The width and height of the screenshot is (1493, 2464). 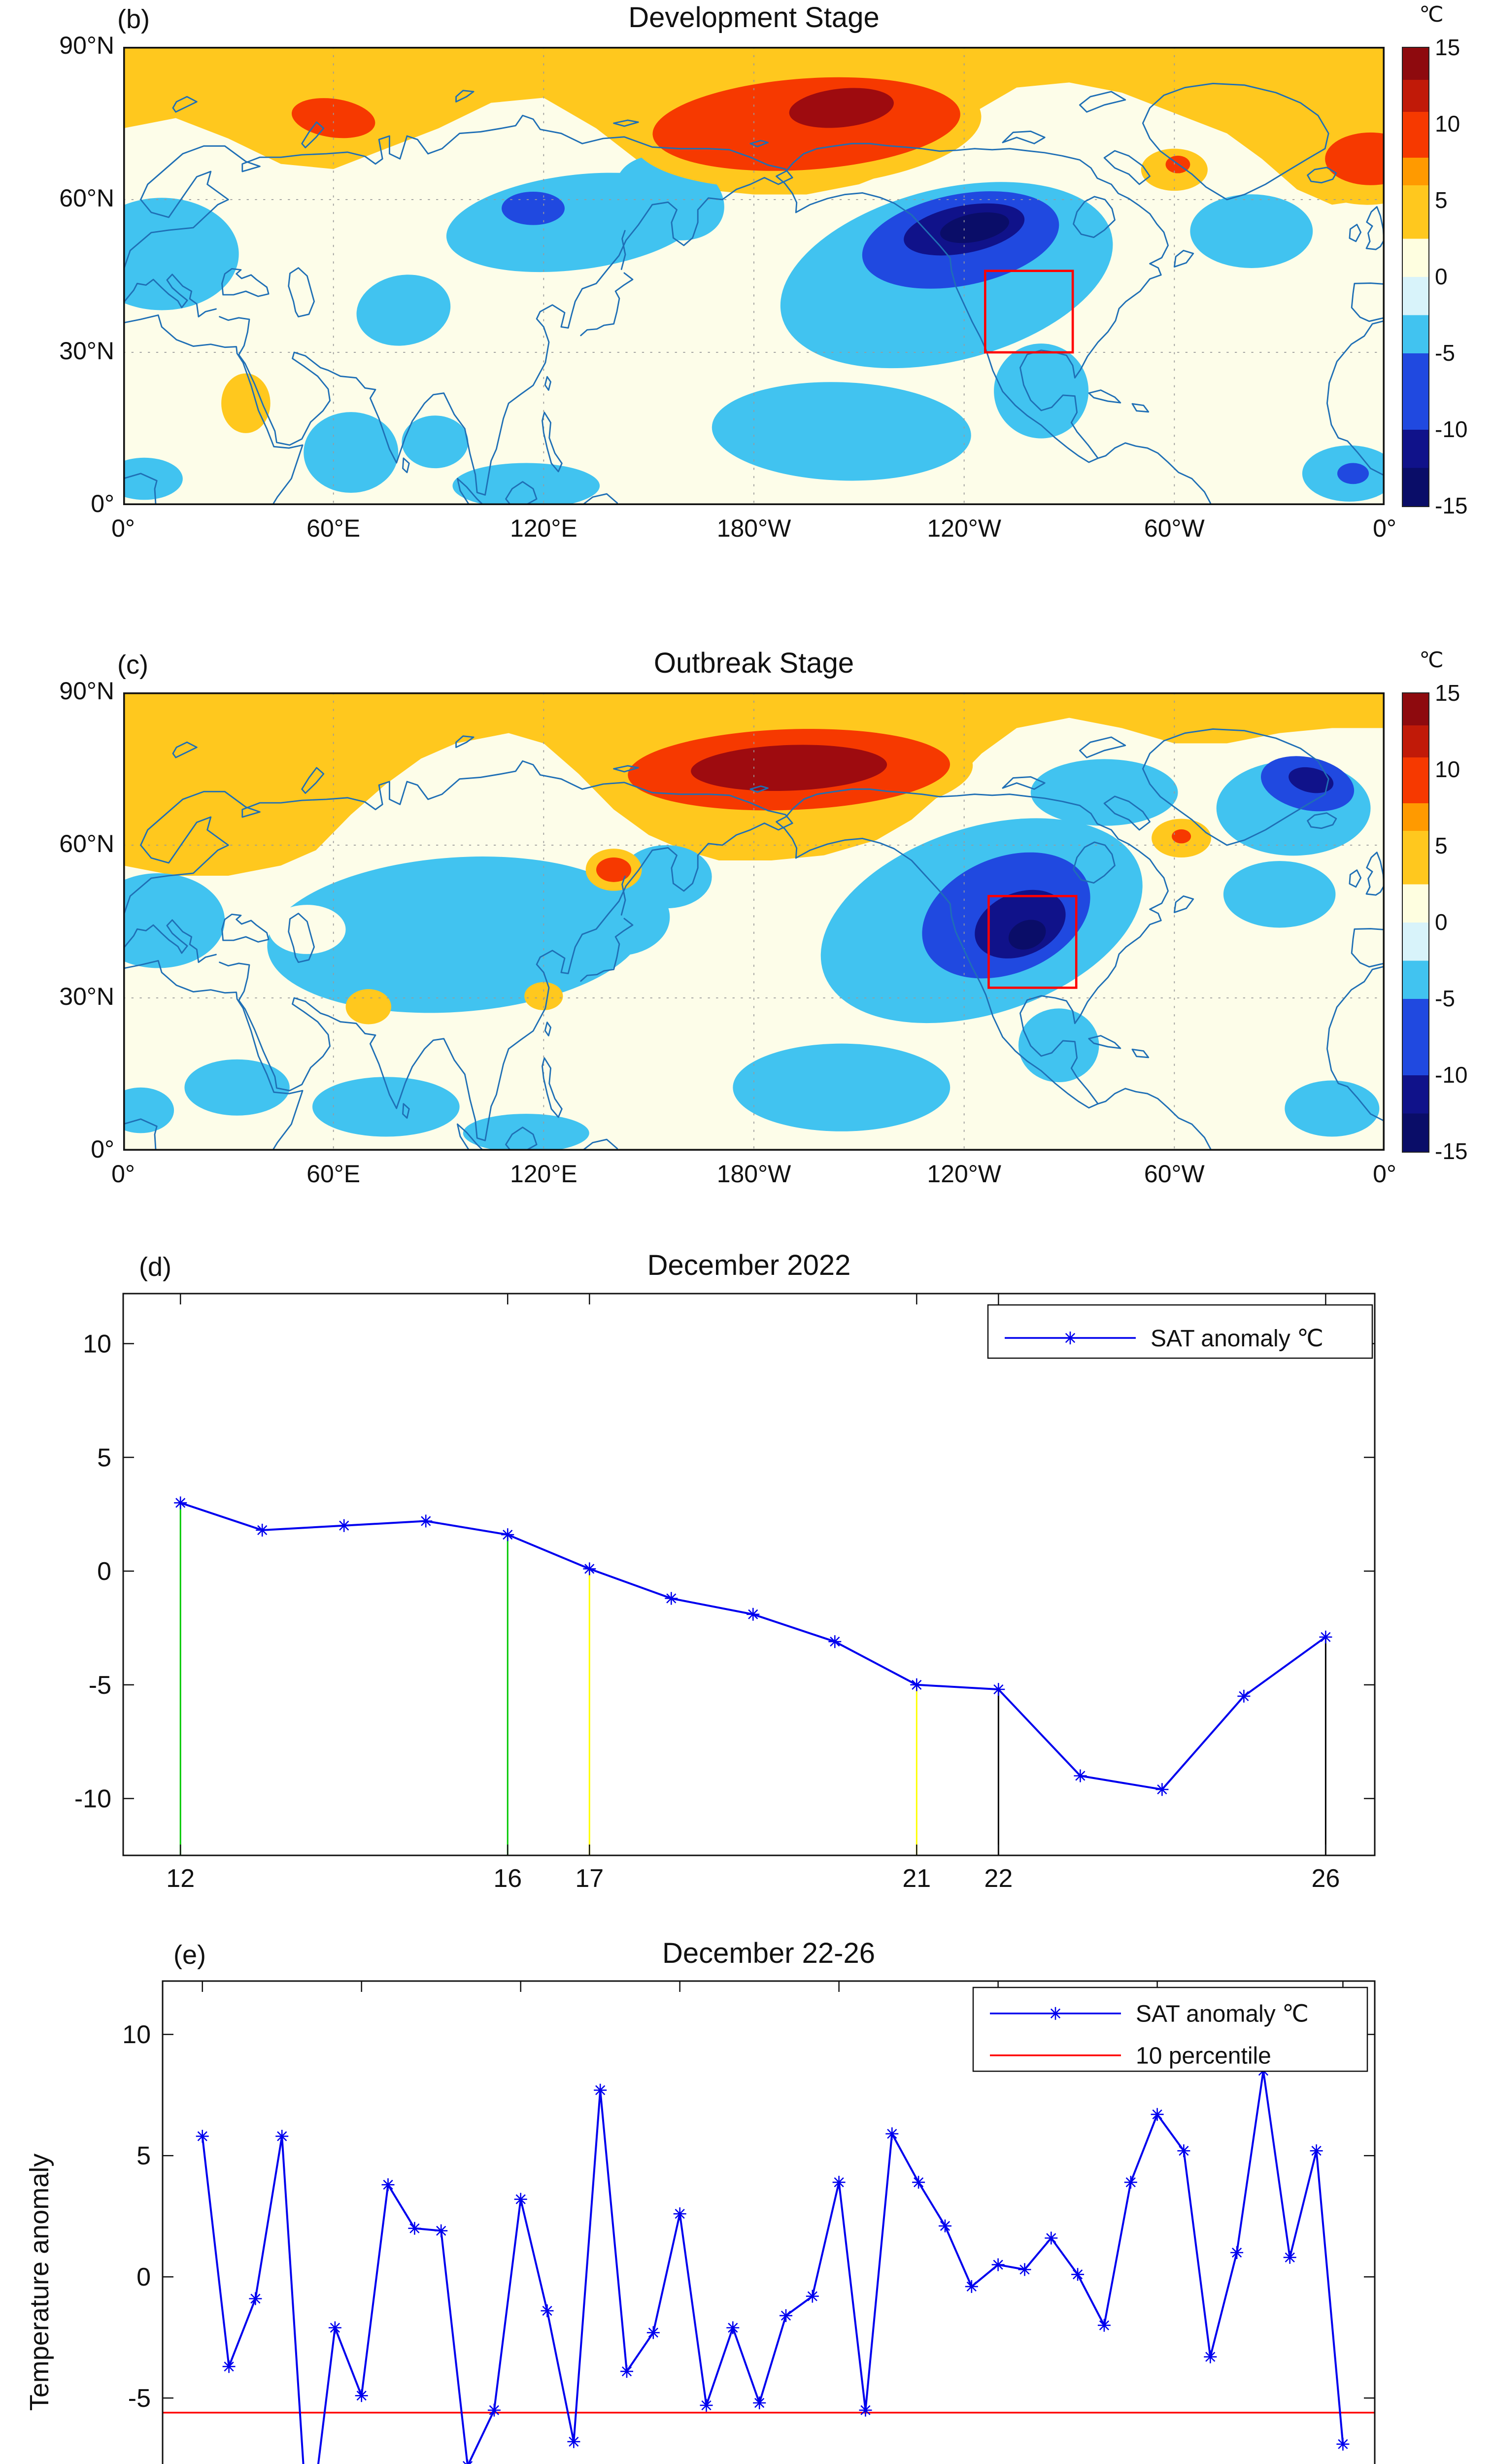 I want to click on map-c-lat-tick-label: 90°N, so click(x=86, y=691).